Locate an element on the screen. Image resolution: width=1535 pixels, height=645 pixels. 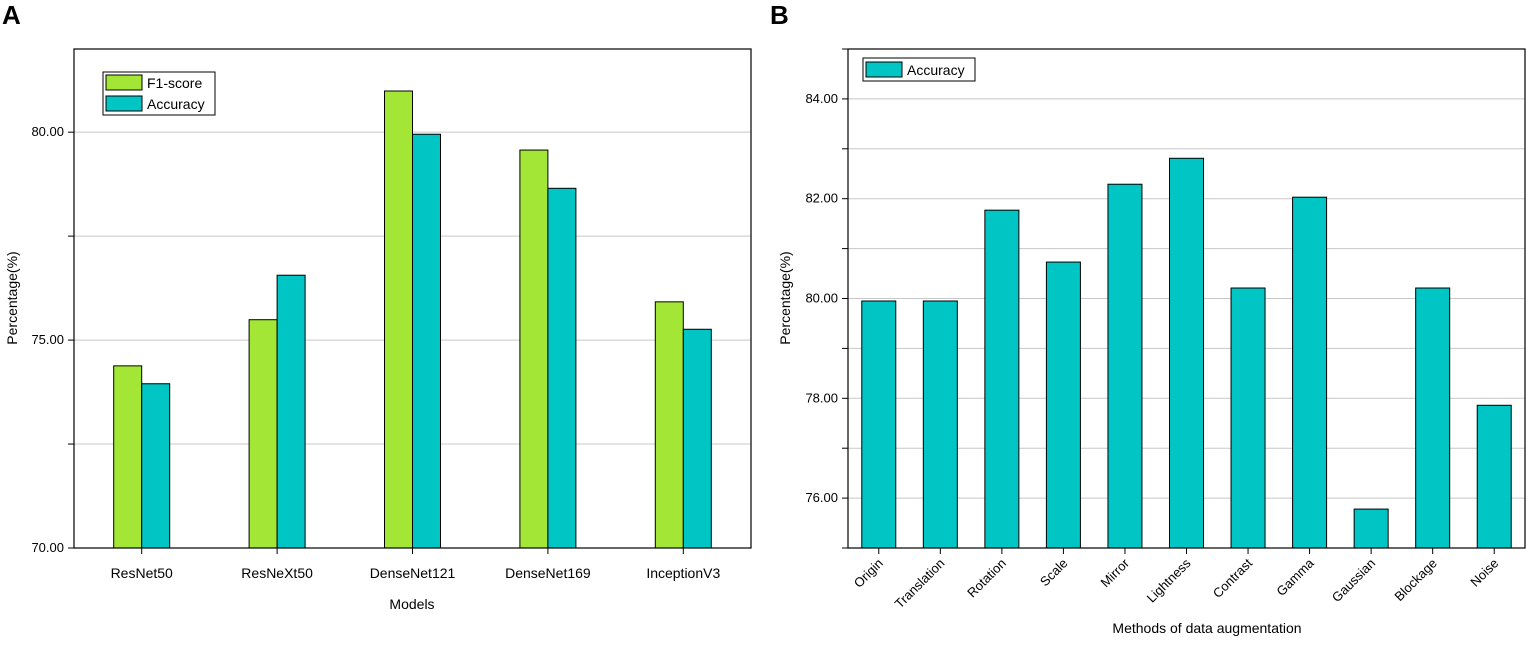
bar-accuracy-densenet121 is located at coordinates (426, 341).